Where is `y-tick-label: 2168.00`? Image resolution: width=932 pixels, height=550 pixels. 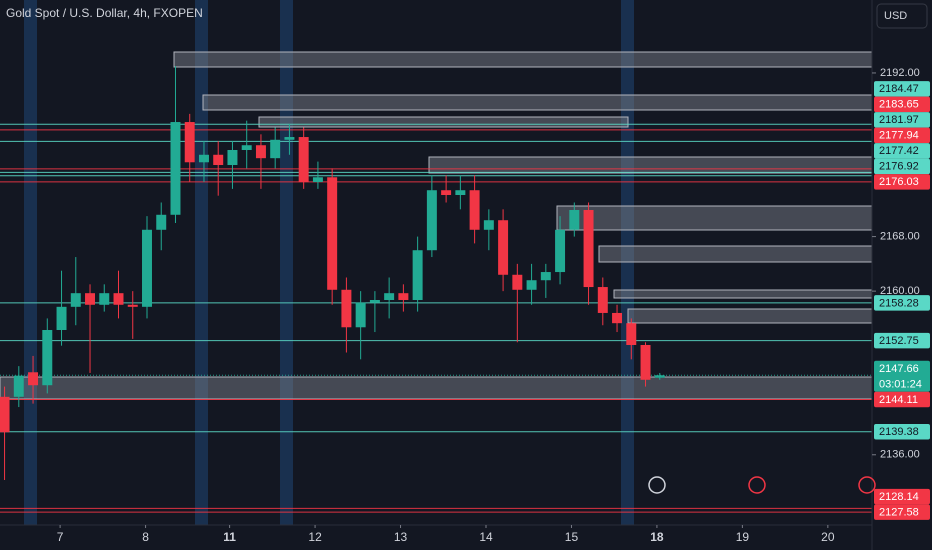 y-tick-label: 2168.00 is located at coordinates (900, 236).